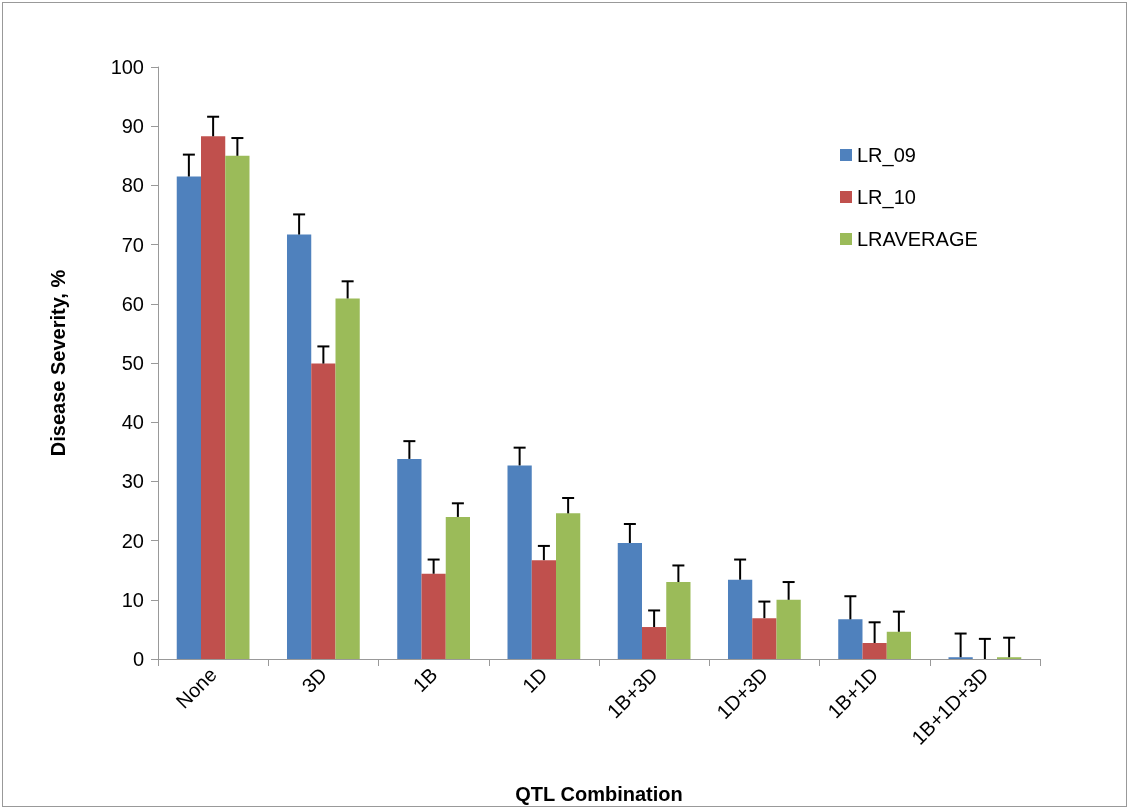 This screenshot has height=811, width=1131. What do you see at coordinates (132, 303) in the screenshot?
I see `y-tick-label: 60` at bounding box center [132, 303].